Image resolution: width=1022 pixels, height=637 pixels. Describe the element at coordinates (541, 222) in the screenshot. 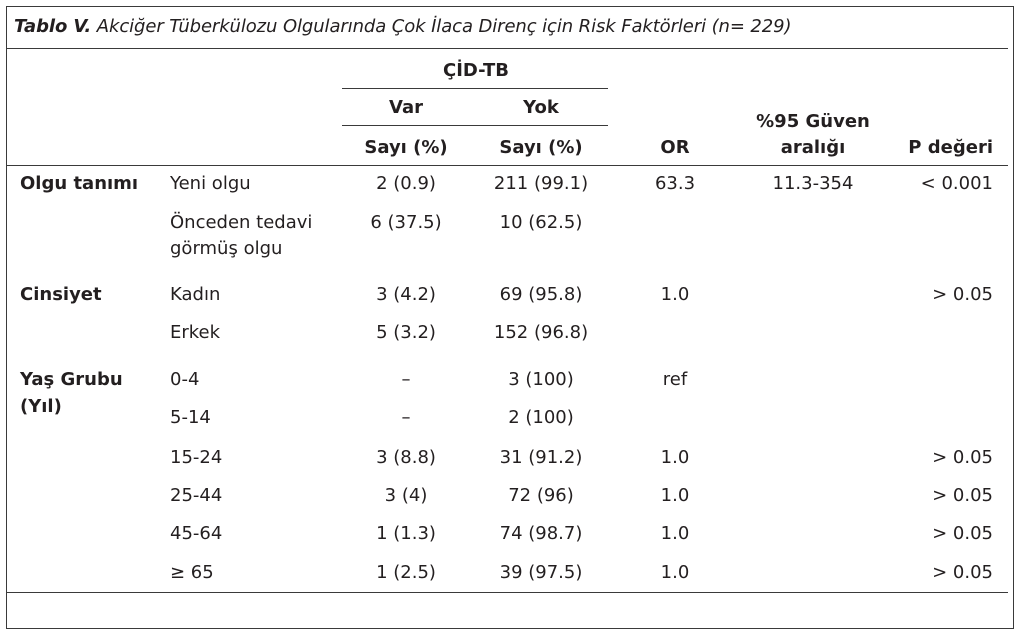

I see `row-yok-cell: 10 (62.5)` at that location.